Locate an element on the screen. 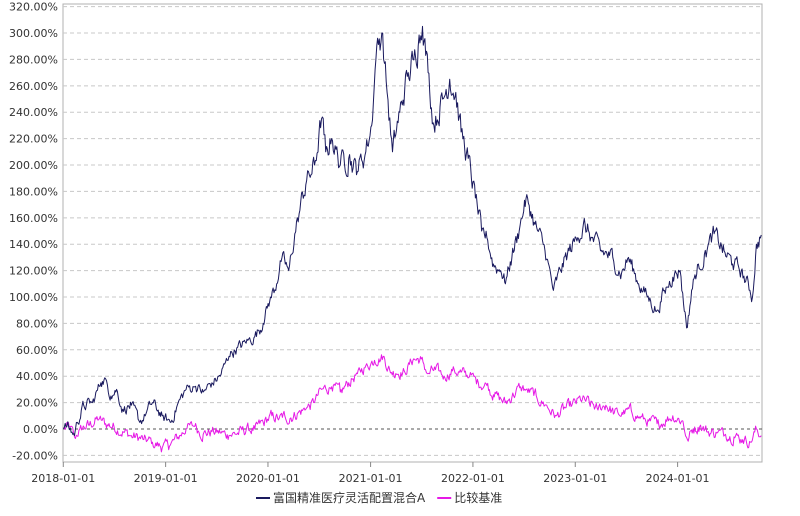  y-tick-label: 120.00% is located at coordinates (33, 271).